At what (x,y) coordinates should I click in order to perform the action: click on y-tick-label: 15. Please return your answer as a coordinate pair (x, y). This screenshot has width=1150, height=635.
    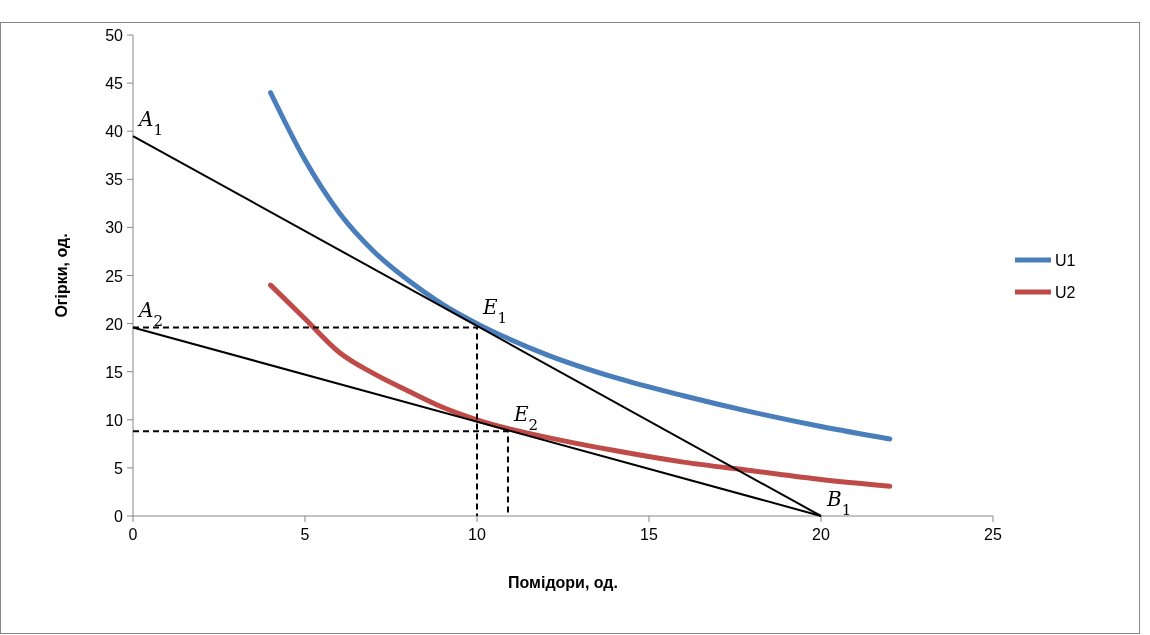
    Looking at the image, I should click on (114, 372).